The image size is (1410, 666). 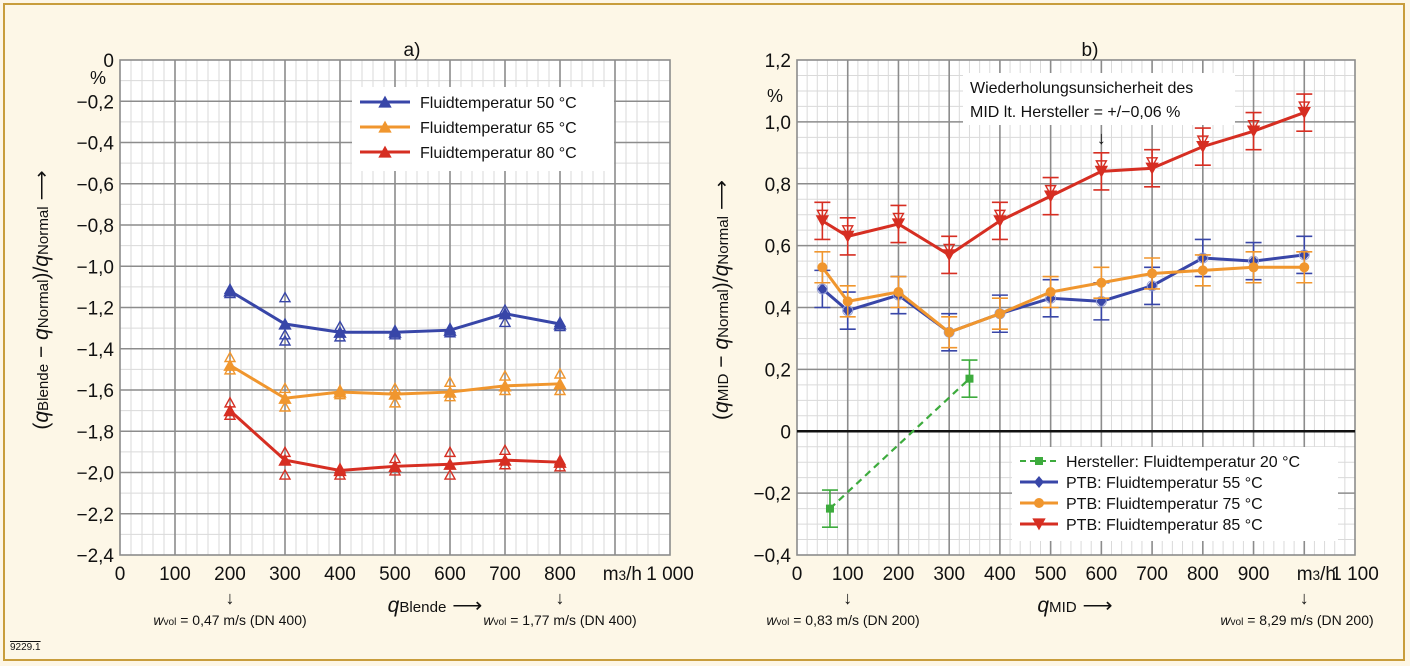 What do you see at coordinates (1081, 88) in the screenshot?
I see `annotation-line: Wiederholungsunsicherheit des` at bounding box center [1081, 88].